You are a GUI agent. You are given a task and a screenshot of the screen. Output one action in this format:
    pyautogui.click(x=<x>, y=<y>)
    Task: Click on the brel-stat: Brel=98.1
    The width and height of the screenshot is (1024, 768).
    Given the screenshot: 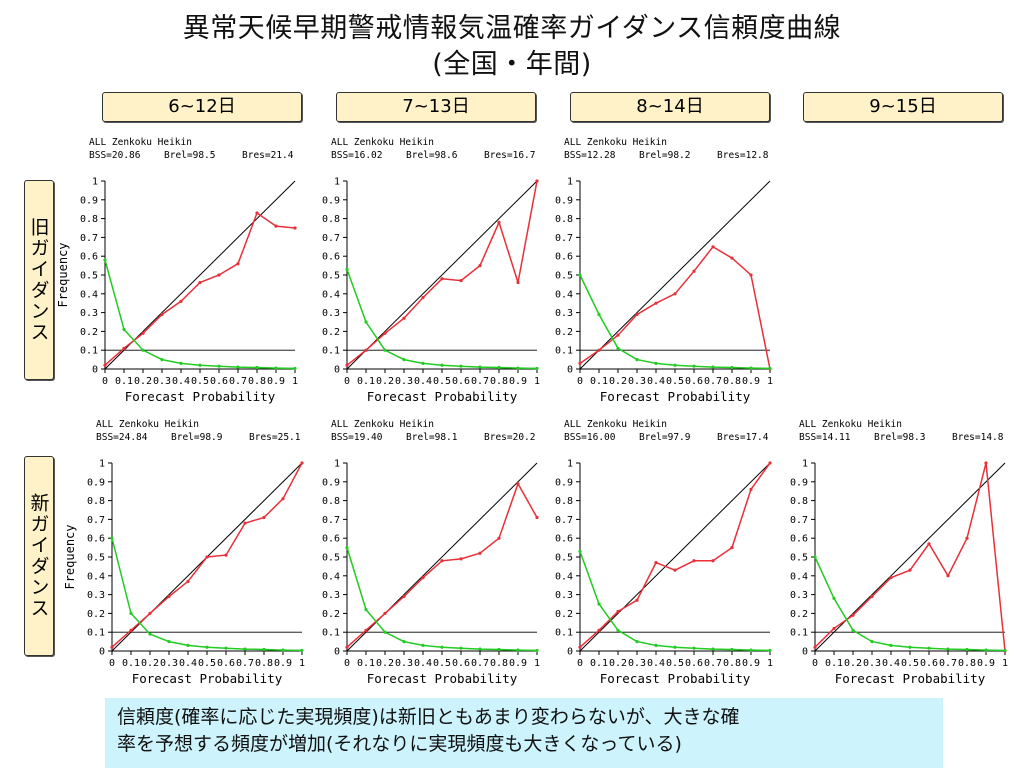 What is the action you would take?
    pyautogui.click(x=432, y=437)
    